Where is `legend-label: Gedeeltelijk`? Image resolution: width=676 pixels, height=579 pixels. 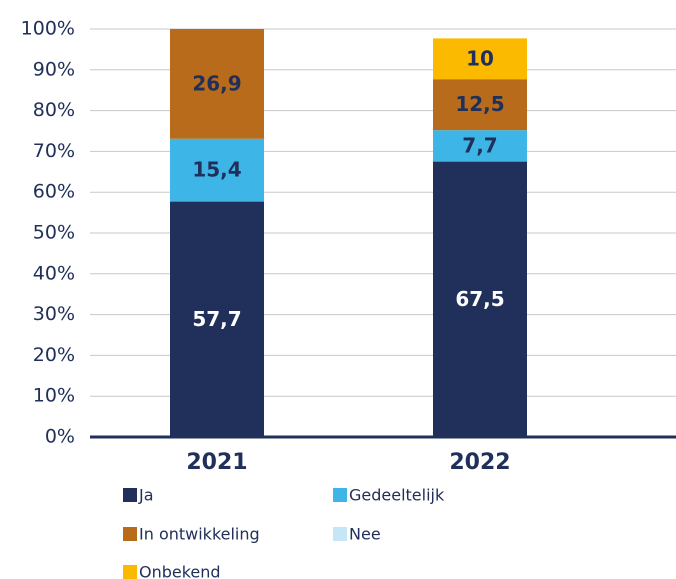 legend-label: Gedeeltelijk is located at coordinates (397, 495).